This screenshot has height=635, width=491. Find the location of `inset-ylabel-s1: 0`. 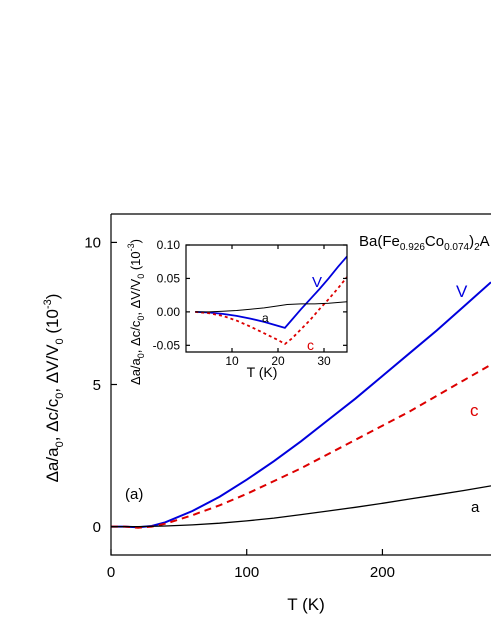

inset-ylabel-s1: 0 is located at coordinates (141, 355).